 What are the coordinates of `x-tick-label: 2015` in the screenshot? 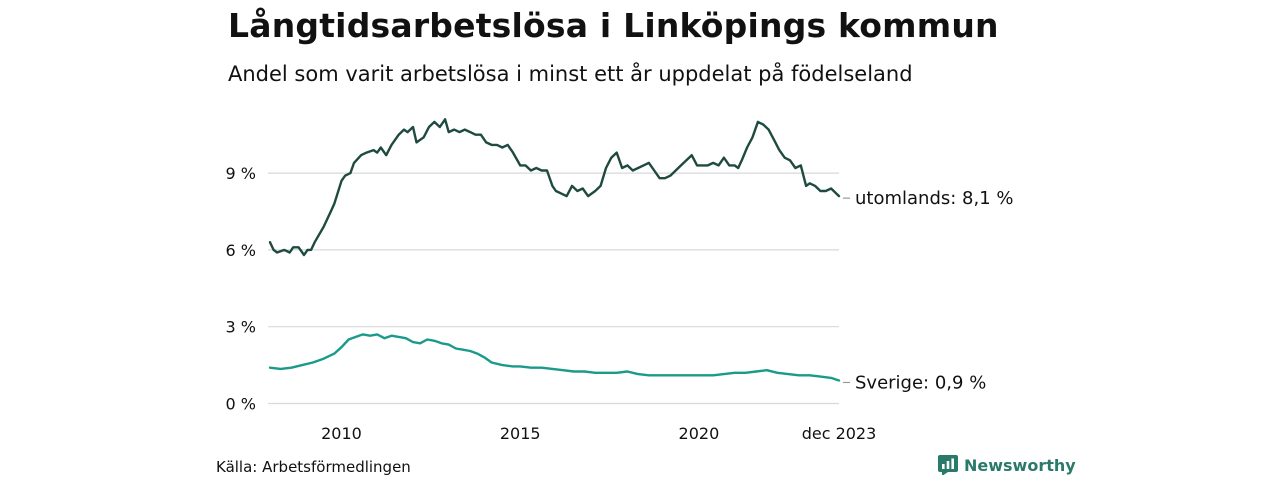 It's located at (520, 433).